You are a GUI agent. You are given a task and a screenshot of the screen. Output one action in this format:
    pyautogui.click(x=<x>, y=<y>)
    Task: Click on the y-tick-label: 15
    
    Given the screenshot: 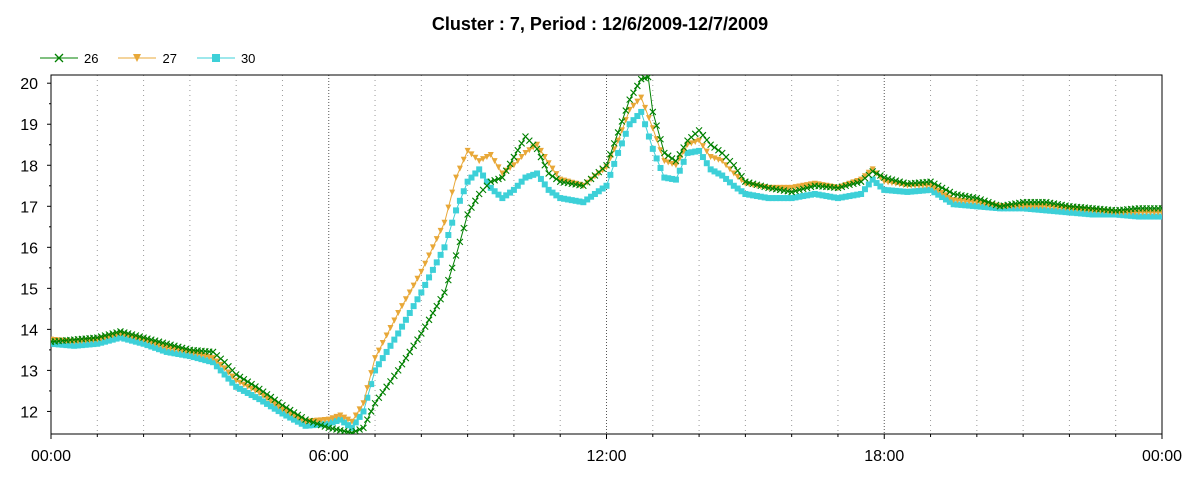 What is the action you would take?
    pyautogui.click(x=29, y=289)
    